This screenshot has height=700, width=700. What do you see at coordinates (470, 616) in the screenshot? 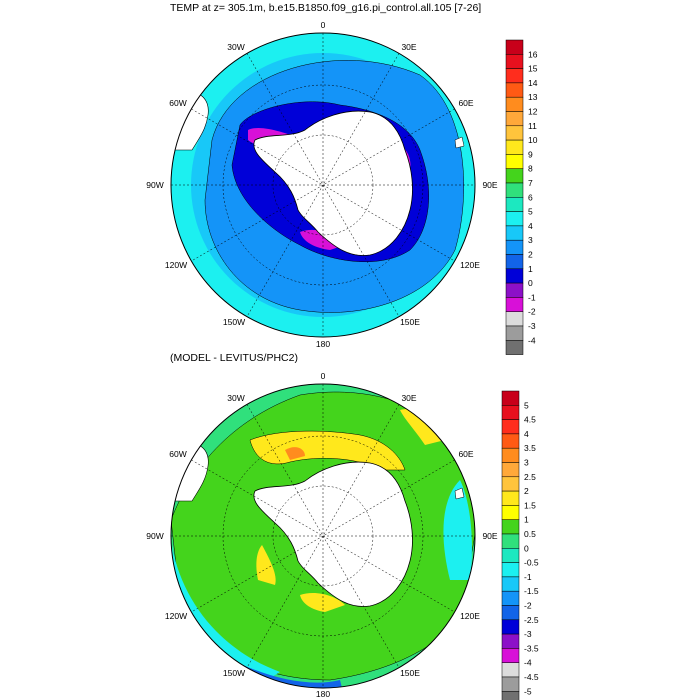
I see `lon-label: 120E` at bounding box center [470, 616].